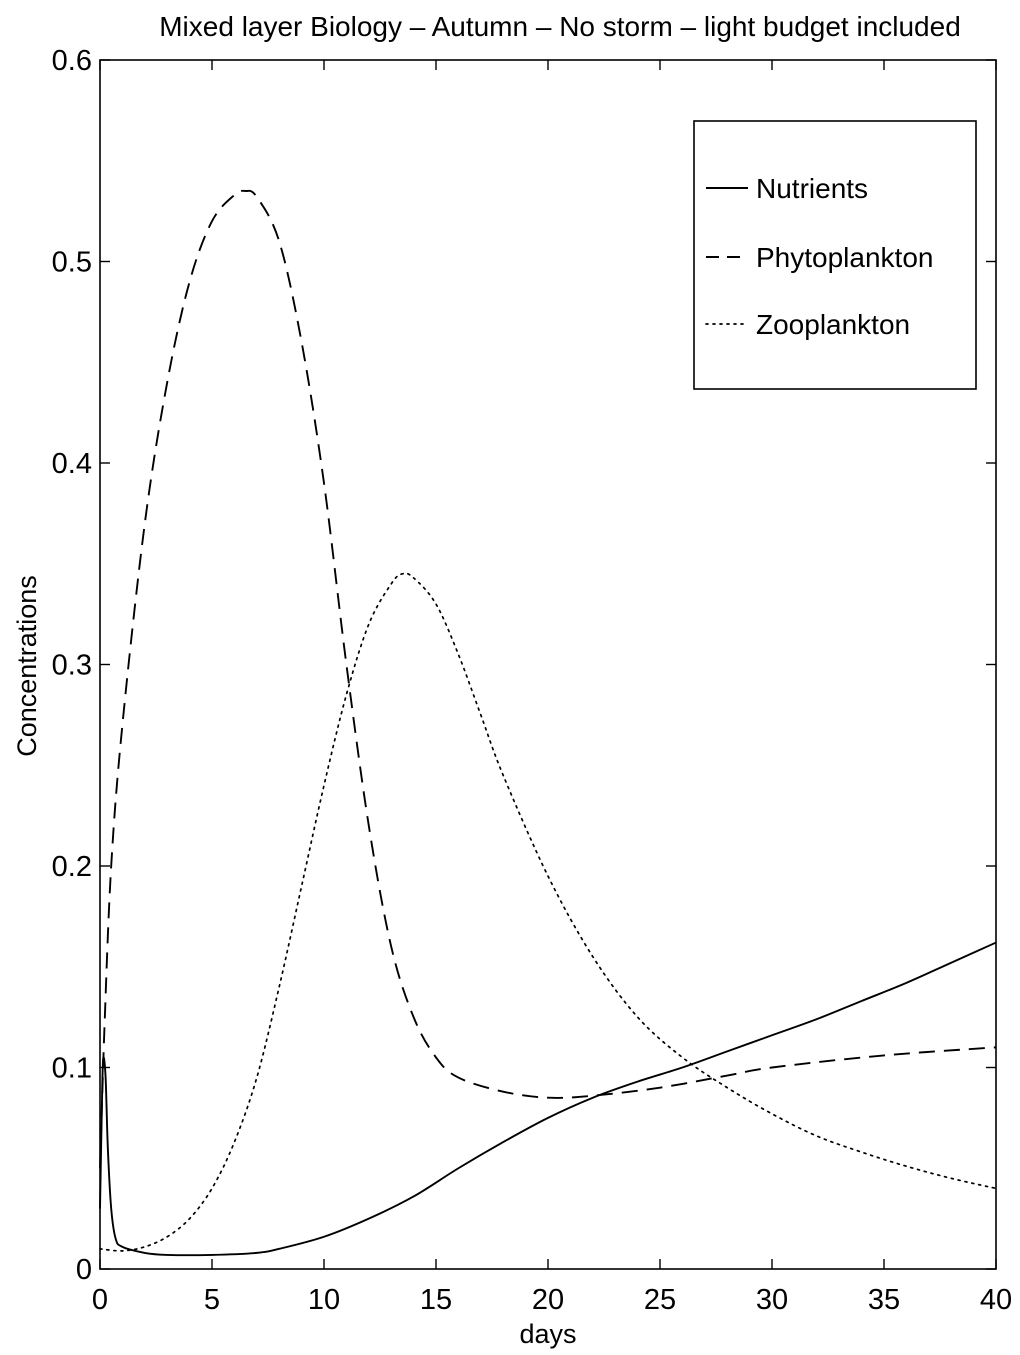 This screenshot has height=1355, width=1020. I want to click on x-tick-label: 25, so click(660, 1300).